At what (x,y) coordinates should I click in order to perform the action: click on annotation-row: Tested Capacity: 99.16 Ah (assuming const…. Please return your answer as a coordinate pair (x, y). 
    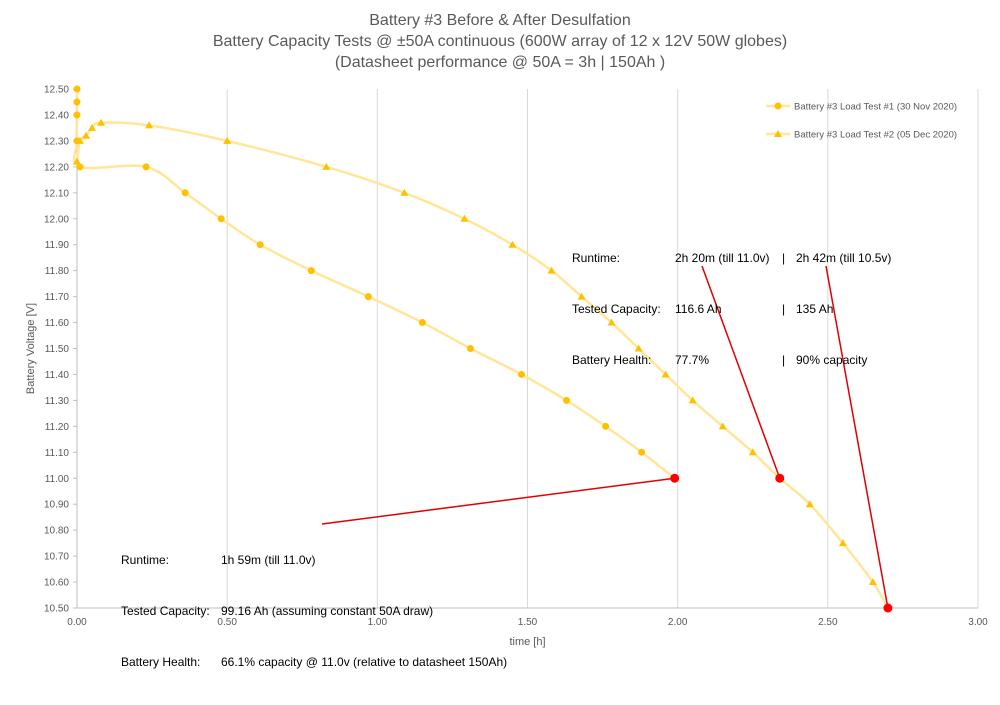
    Looking at the image, I should click on (314, 611).